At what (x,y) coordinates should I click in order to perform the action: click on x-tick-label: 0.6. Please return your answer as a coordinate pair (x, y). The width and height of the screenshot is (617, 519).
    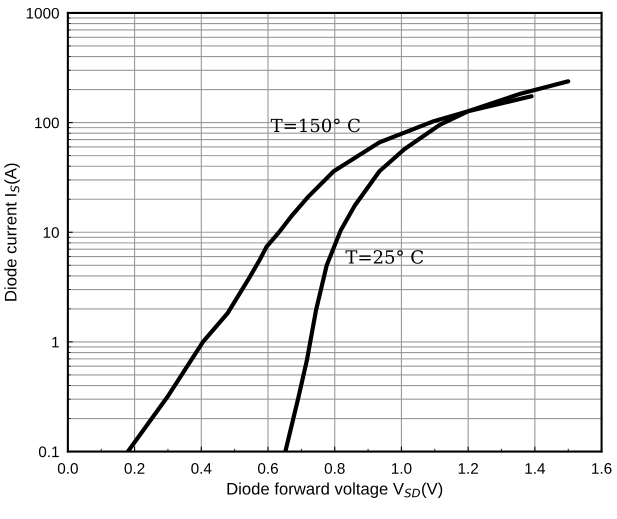
    Looking at the image, I should click on (268, 468).